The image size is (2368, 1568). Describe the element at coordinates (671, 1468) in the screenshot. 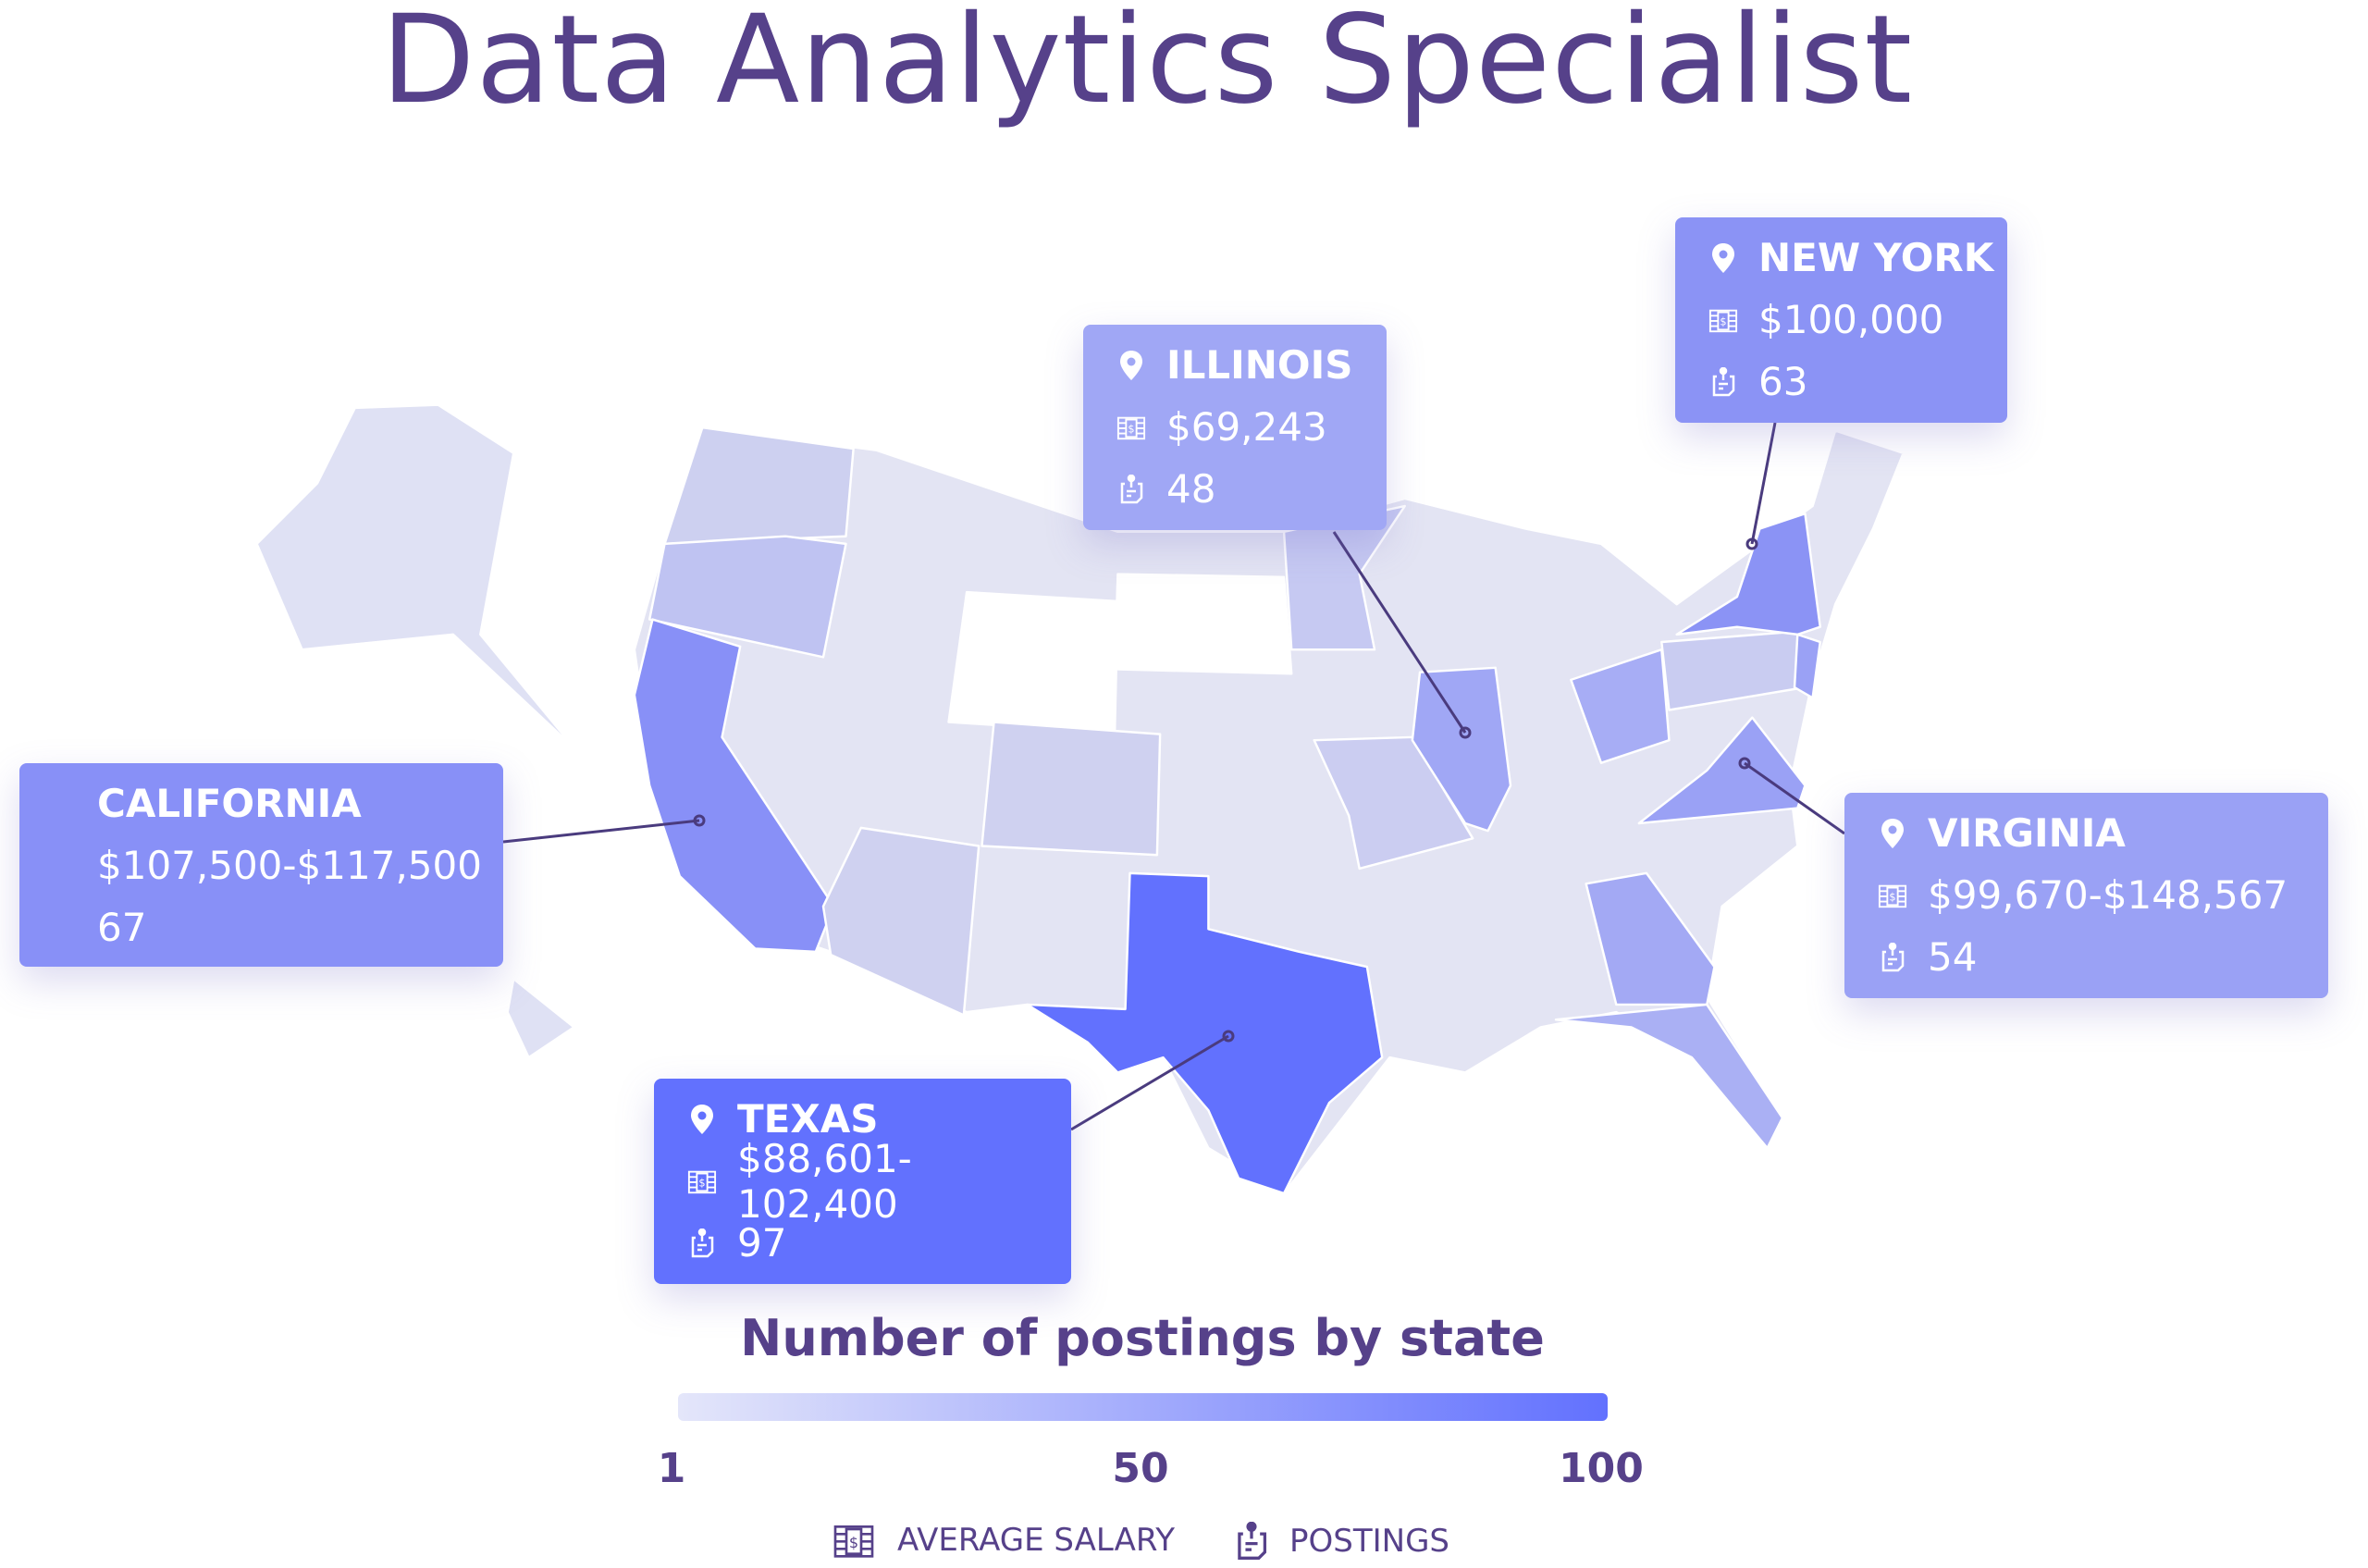

I see `legend-tick-min: 1` at that location.